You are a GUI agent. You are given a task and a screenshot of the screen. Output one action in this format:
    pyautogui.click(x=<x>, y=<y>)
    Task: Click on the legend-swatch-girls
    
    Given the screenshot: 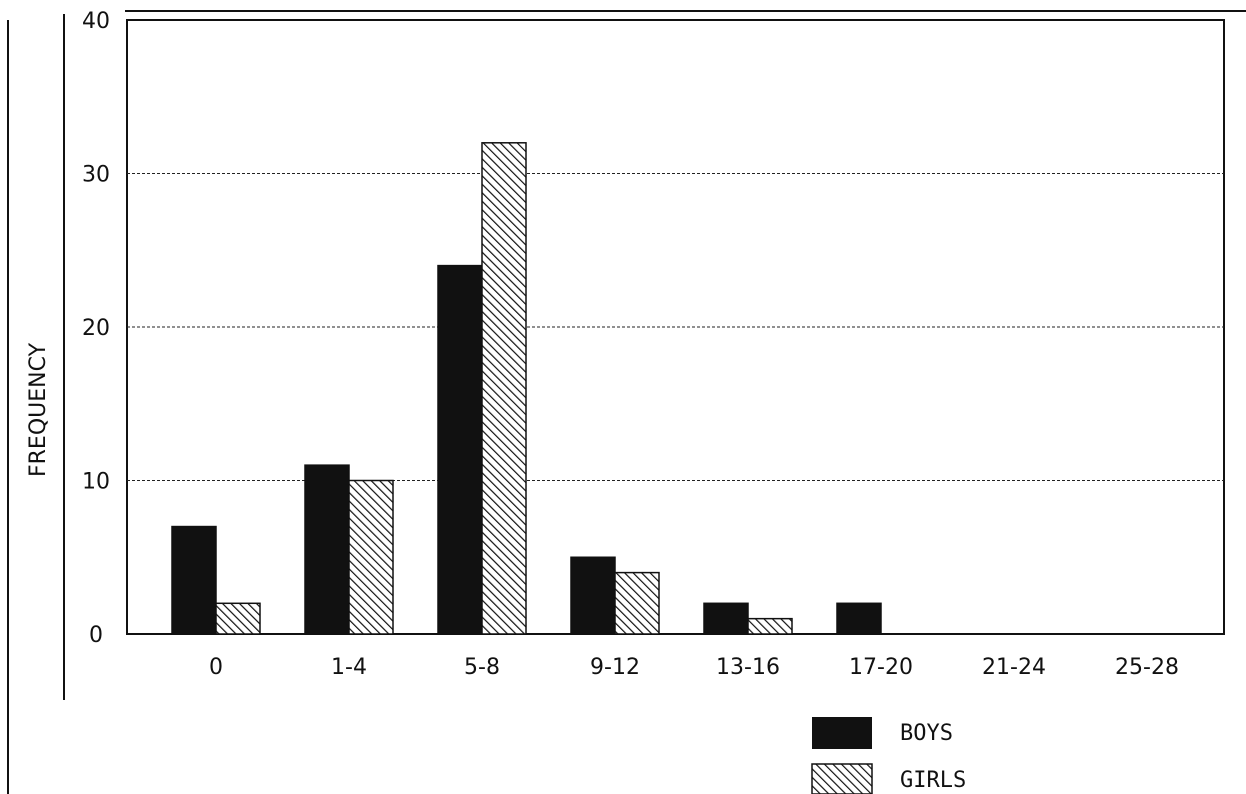 What is the action you would take?
    pyautogui.click(x=842, y=778)
    